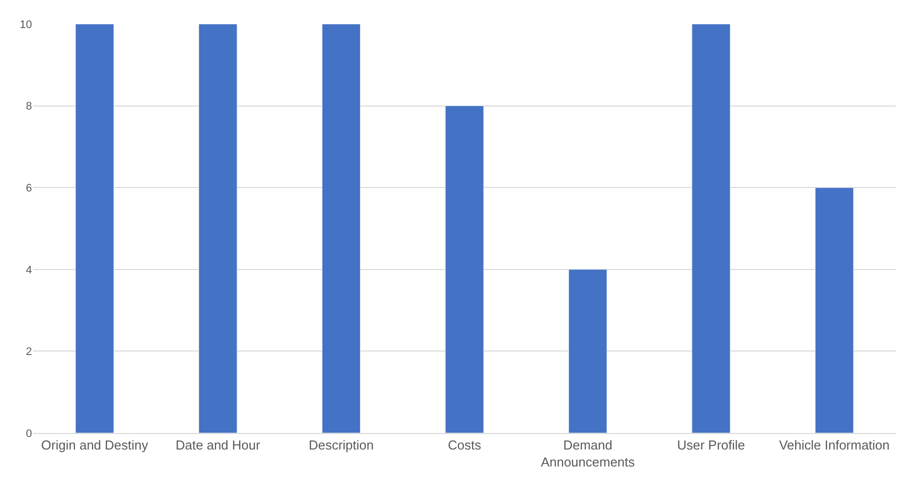 The width and height of the screenshot is (904, 483). Describe the element at coordinates (29, 106) in the screenshot. I see `y-tick-label: 8` at that location.